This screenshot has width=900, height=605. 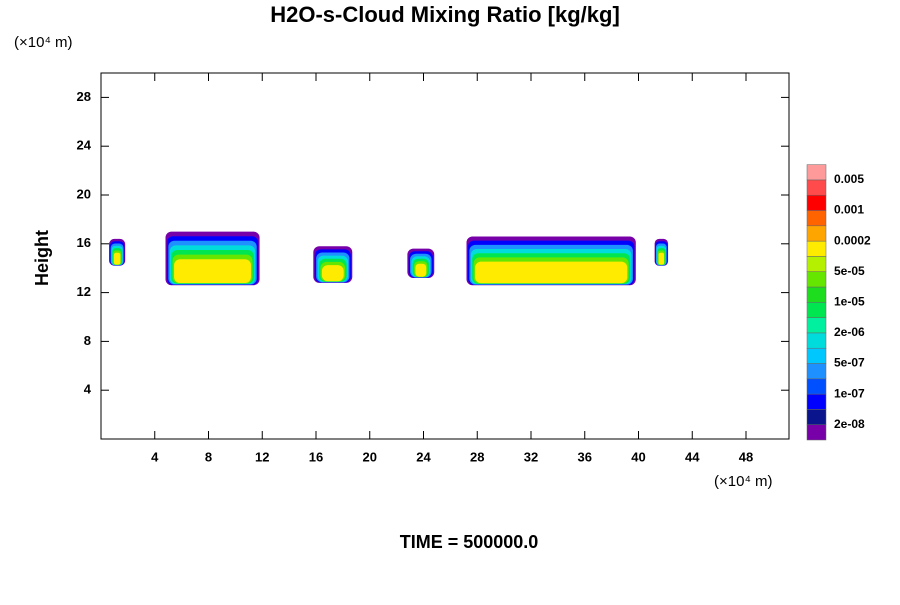 I want to click on x-tick-label: 8, so click(x=208, y=456).